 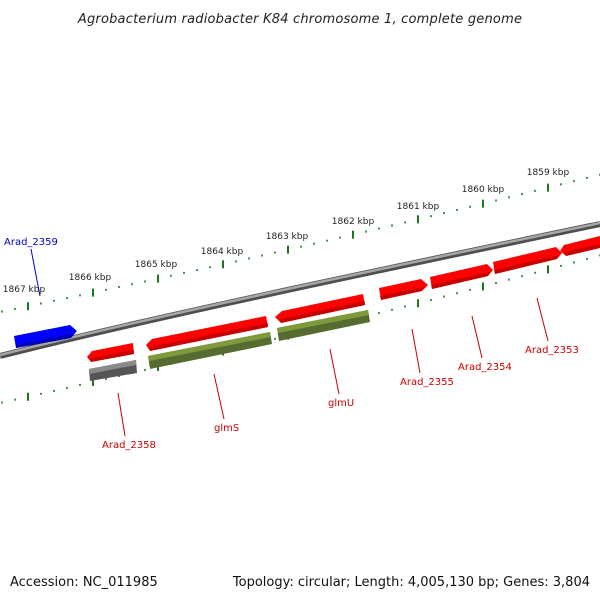 I want to click on tick-label-1865: 1865 kbp, so click(x=156, y=265).